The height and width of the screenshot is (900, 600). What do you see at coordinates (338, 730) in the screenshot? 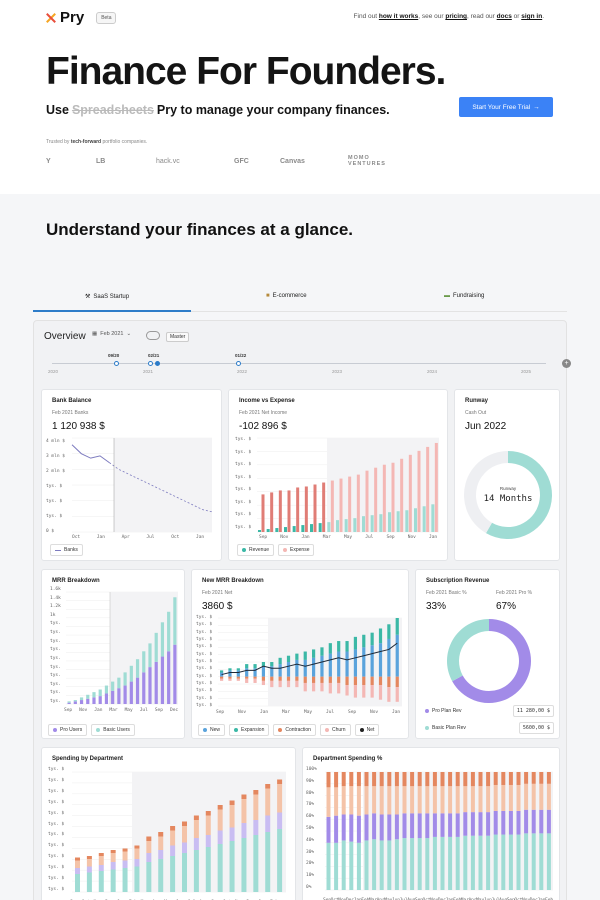
I see `legend-label: Churn` at bounding box center [338, 730].